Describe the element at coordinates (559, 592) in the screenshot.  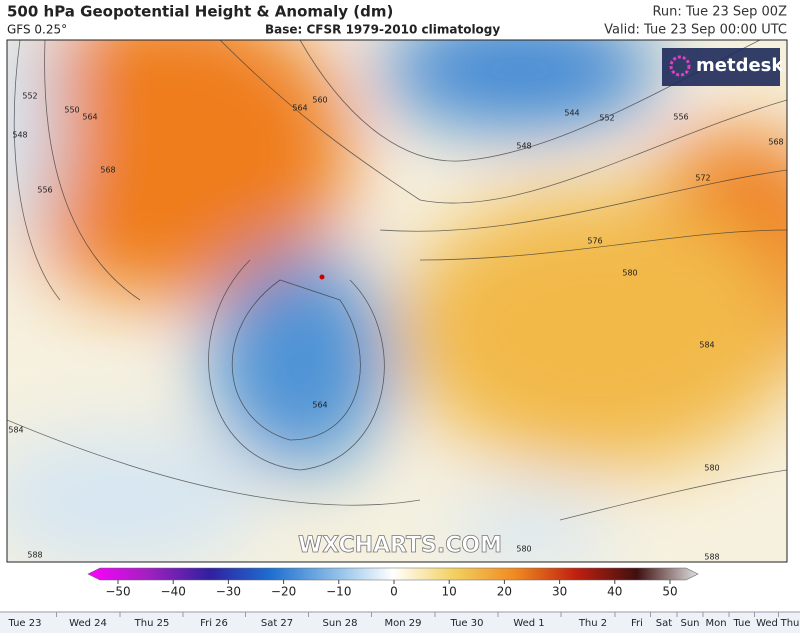
I see `colorbar-tick-label: 30` at that location.